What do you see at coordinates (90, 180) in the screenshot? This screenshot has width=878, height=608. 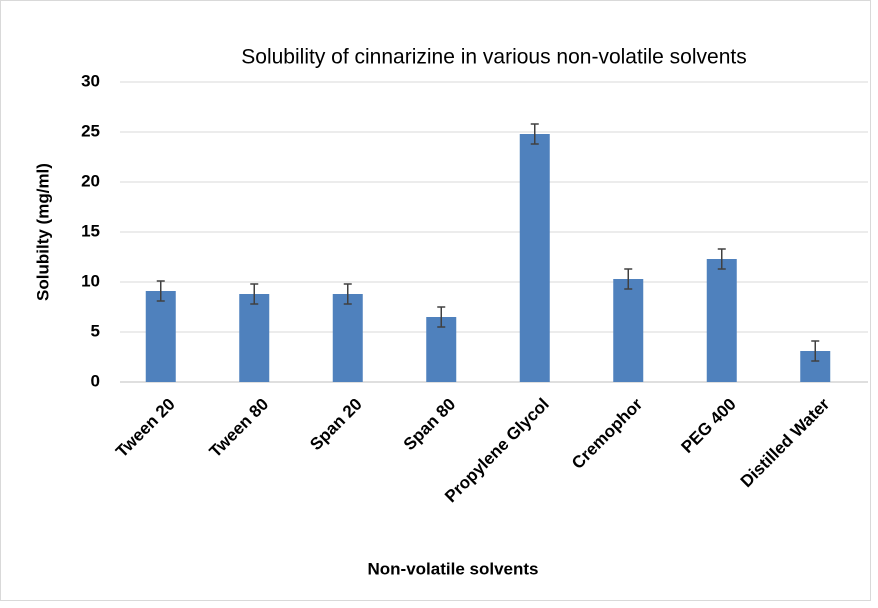 I see `y-tick-label: 20` at bounding box center [90, 180].